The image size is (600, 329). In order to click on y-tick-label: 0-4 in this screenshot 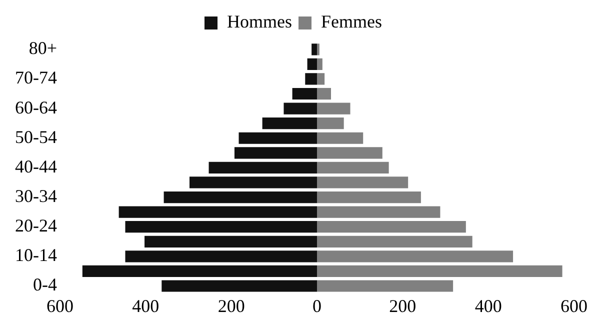, I will do `click(44, 284)`.